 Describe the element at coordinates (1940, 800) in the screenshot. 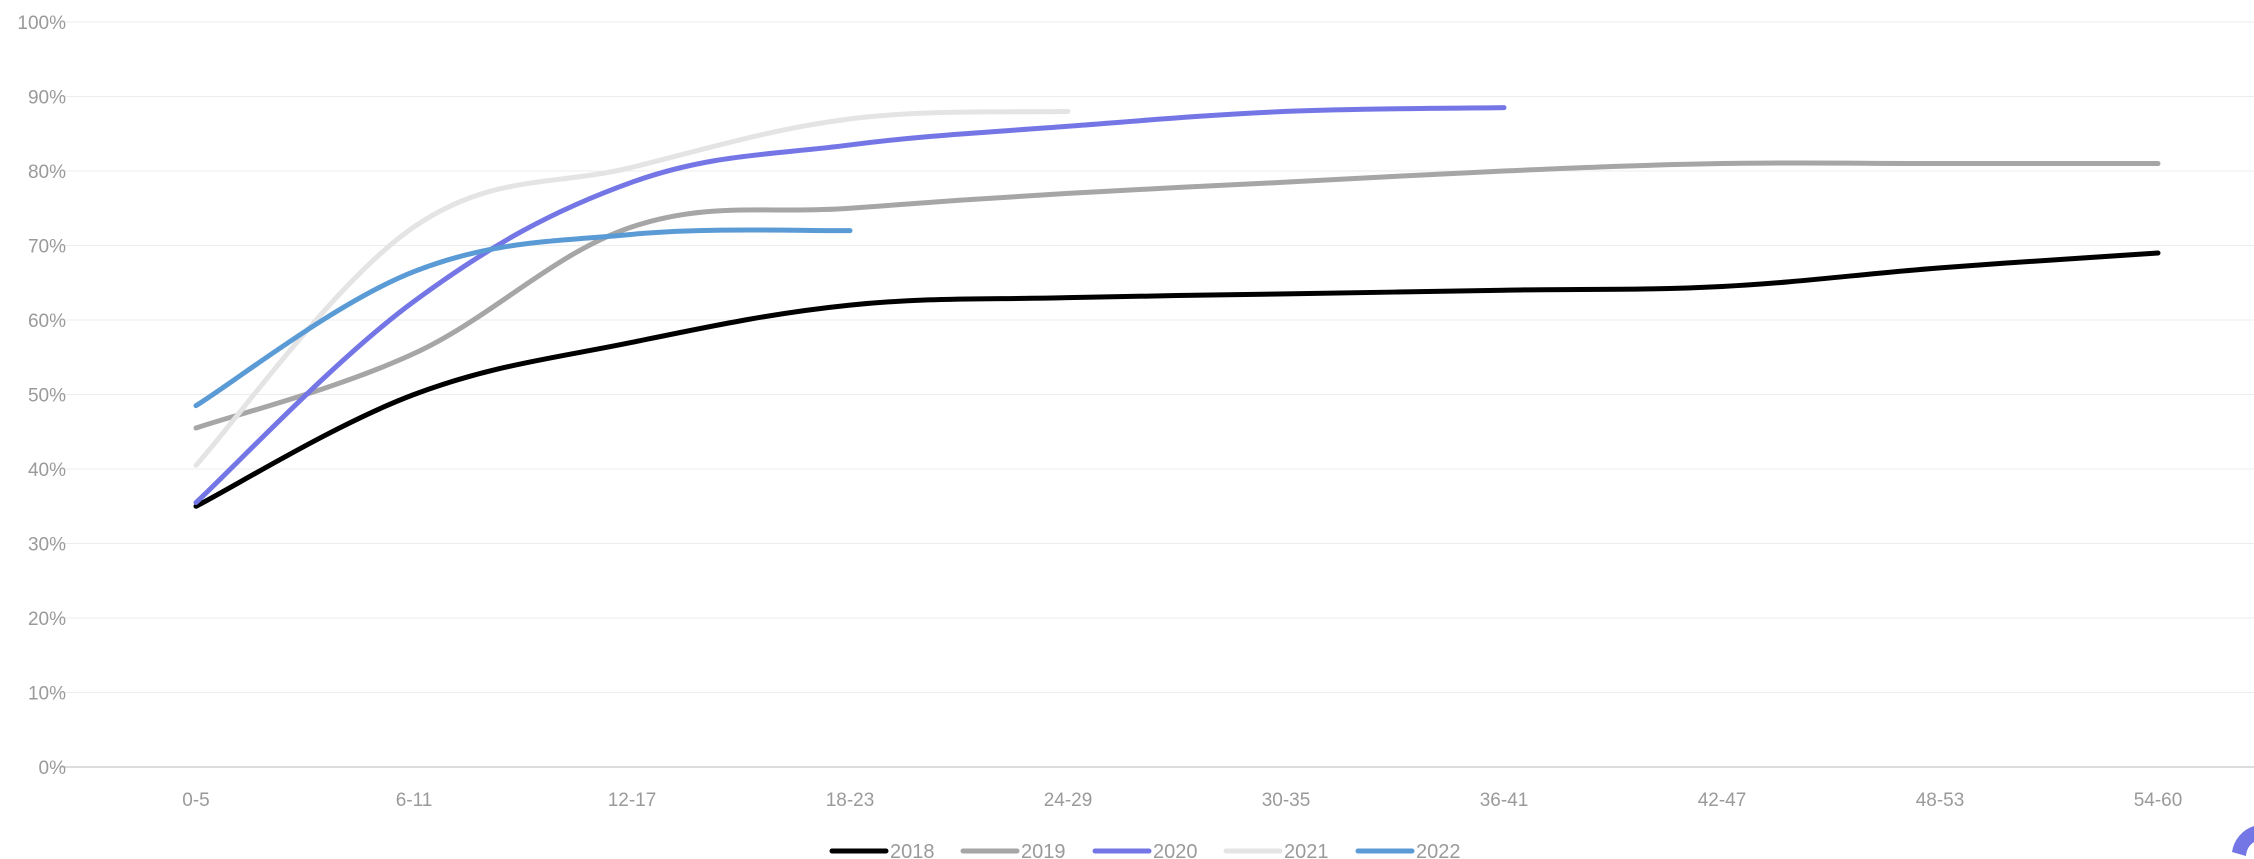

I see `x-tick-label: 48-53` at that location.